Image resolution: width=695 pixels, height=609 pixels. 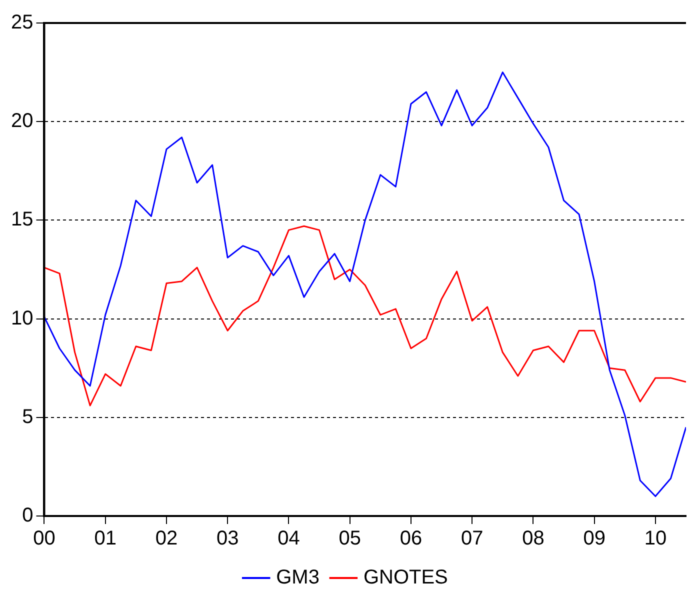 I want to click on x-tick-label: 01, so click(x=105, y=539).